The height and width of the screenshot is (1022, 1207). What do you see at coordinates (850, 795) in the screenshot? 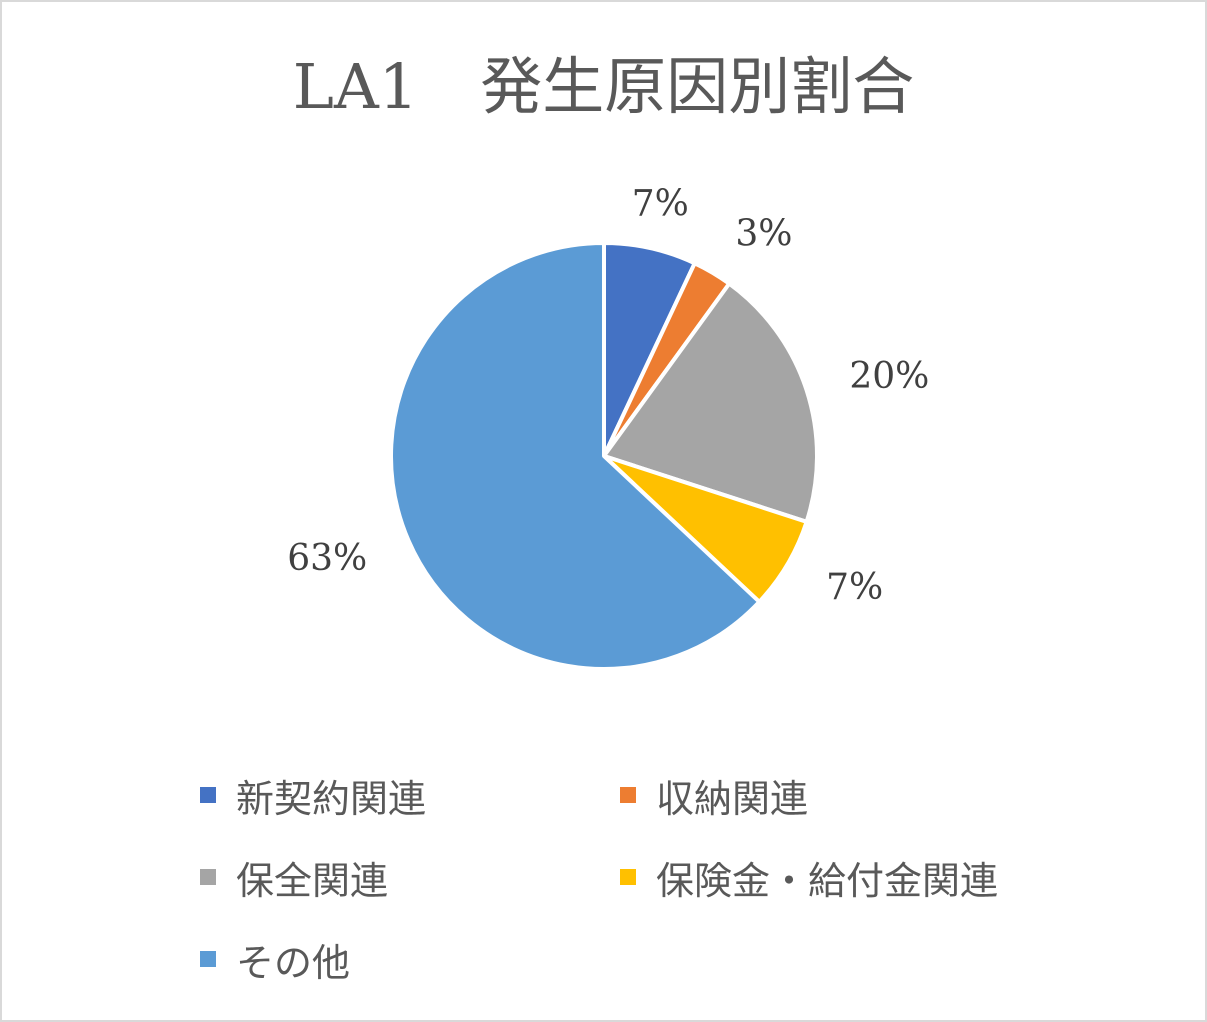
I see `legend-item-2: 収納関連` at bounding box center [850, 795].